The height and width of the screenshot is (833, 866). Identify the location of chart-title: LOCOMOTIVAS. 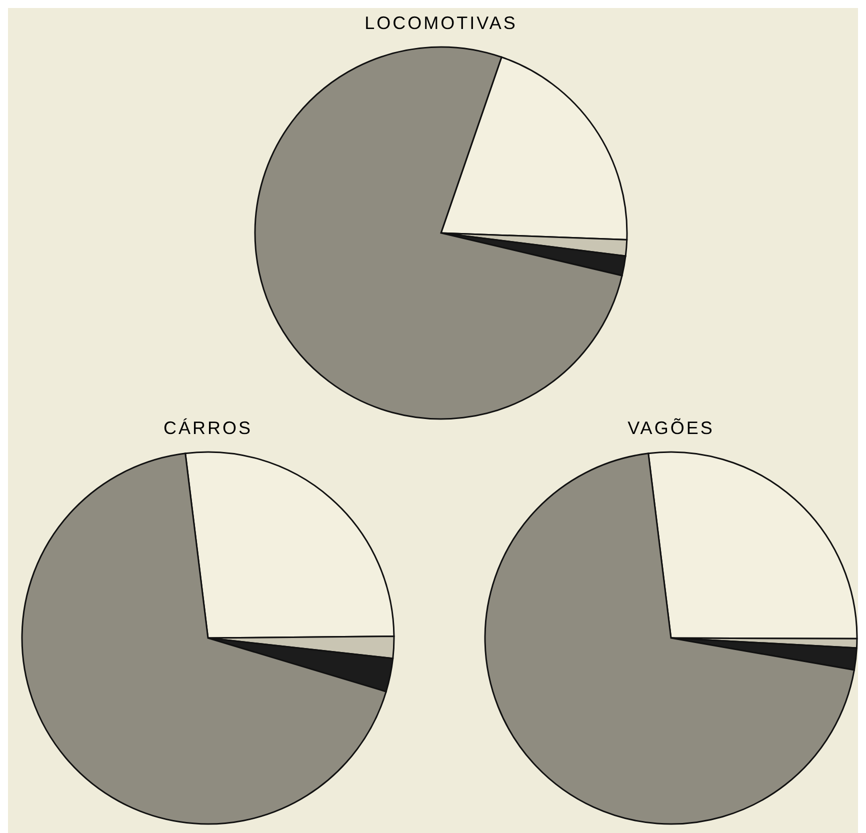
(441, 23).